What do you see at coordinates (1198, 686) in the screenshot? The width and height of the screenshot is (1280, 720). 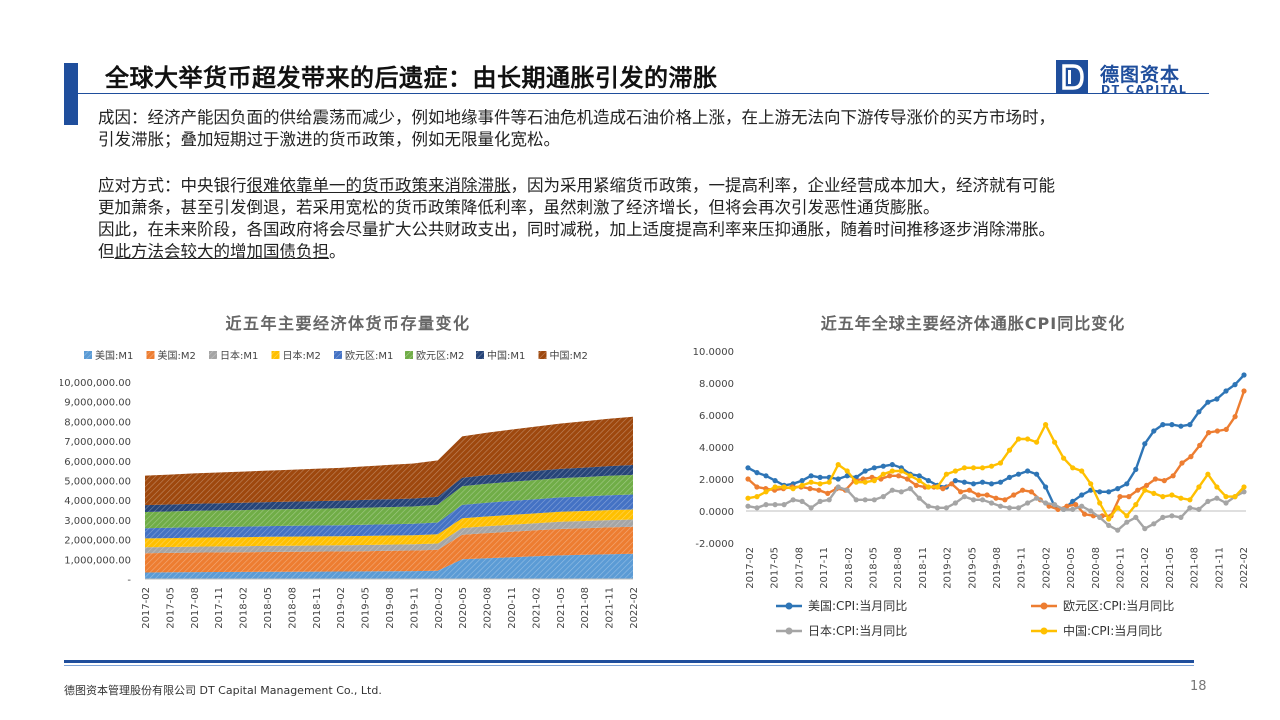 I see `page-number: 18` at bounding box center [1198, 686].